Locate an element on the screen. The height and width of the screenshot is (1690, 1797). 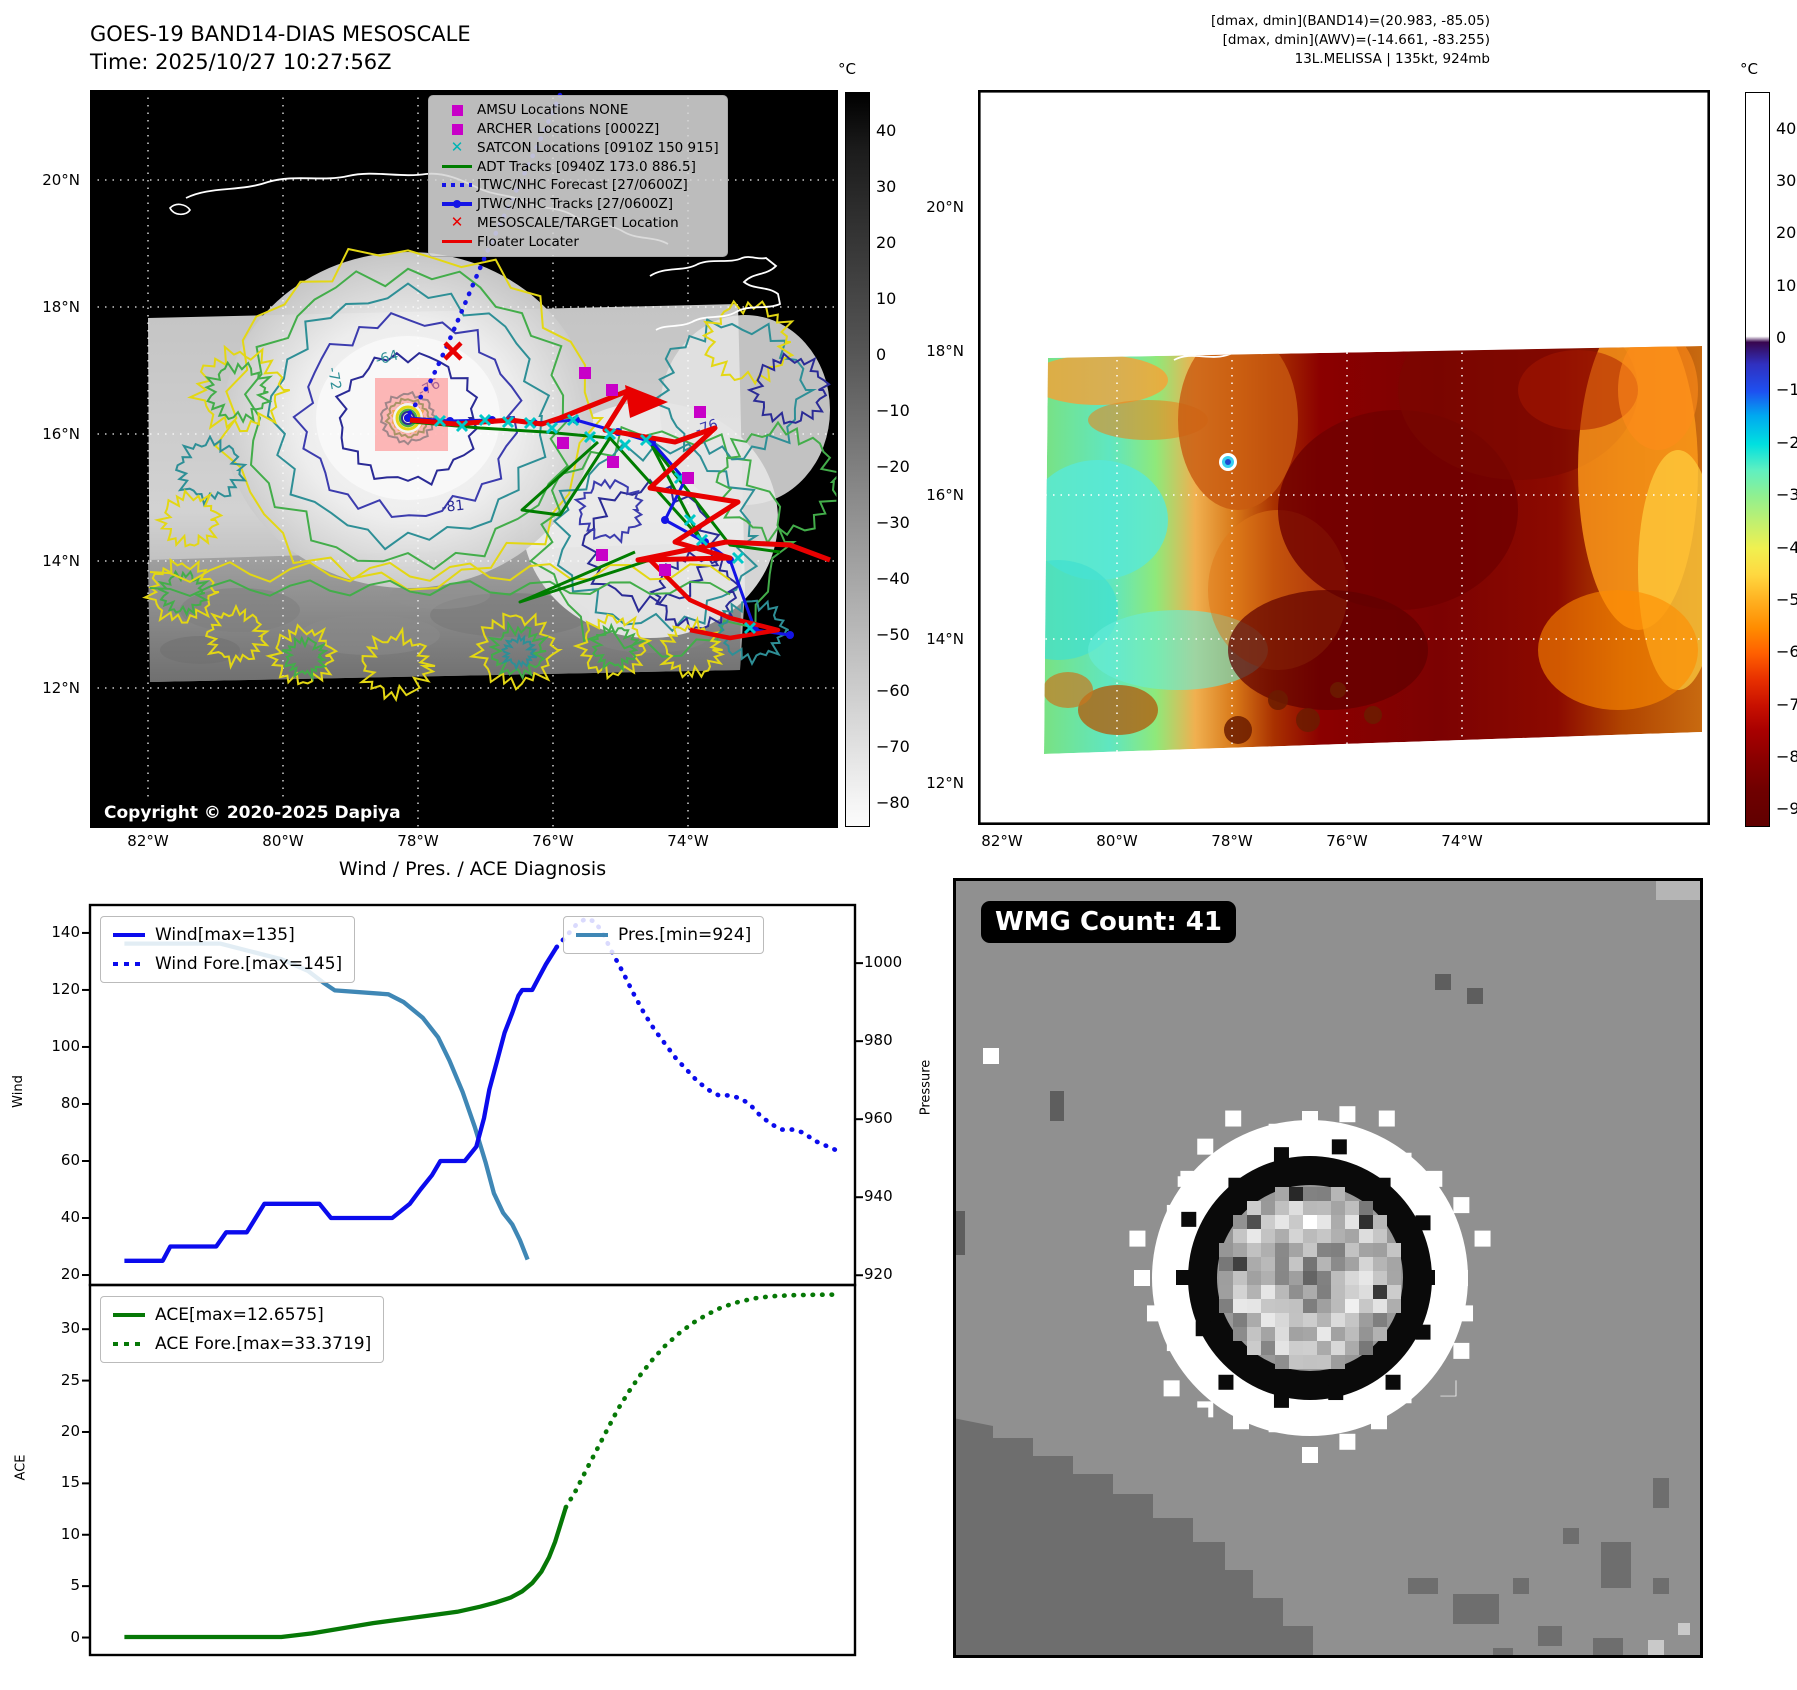
legend-row: ARCHER Locations [0002Z] is located at coordinates (578, 129).